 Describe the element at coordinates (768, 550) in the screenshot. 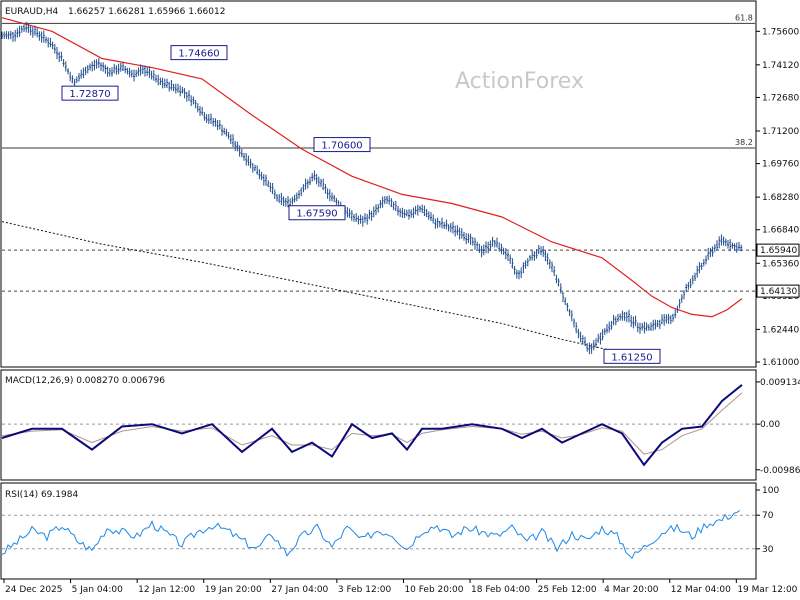

I see `rsi-tick-label: 30` at that location.